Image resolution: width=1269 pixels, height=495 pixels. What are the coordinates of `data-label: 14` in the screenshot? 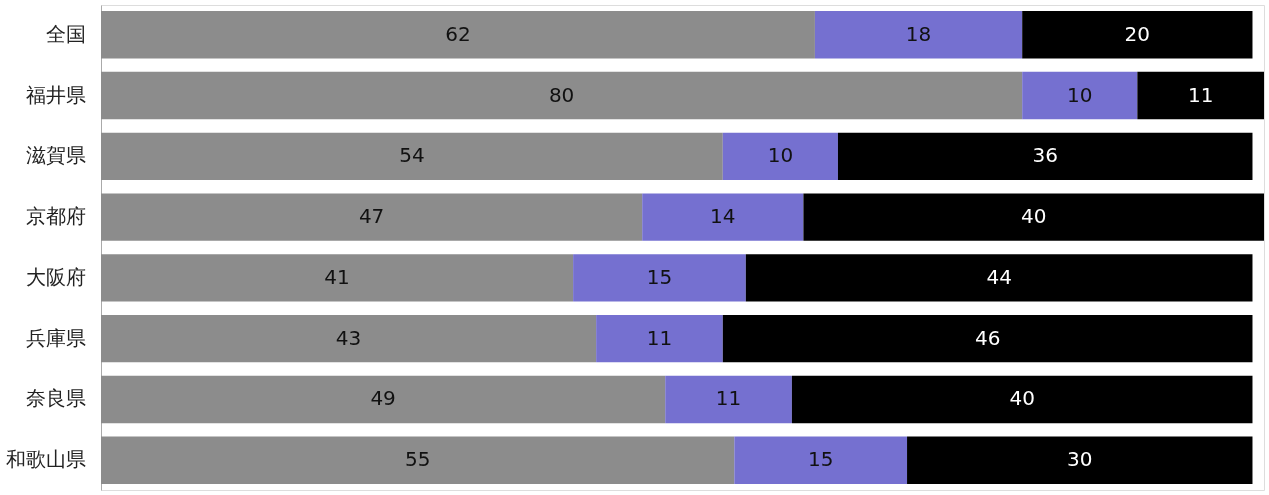 It's located at (723, 216).